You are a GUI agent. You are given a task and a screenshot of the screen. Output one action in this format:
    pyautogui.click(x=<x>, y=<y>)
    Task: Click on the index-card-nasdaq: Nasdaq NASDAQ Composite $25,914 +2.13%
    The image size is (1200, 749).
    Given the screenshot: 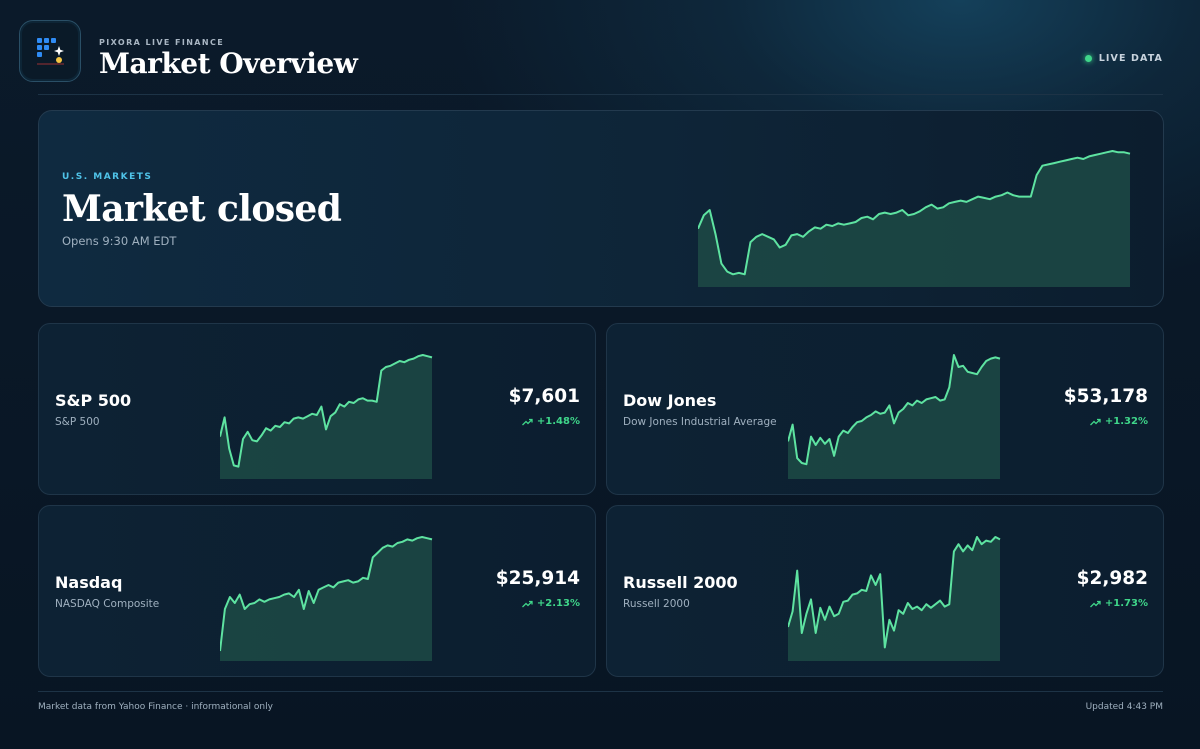 What is the action you would take?
    pyautogui.click(x=317, y=591)
    